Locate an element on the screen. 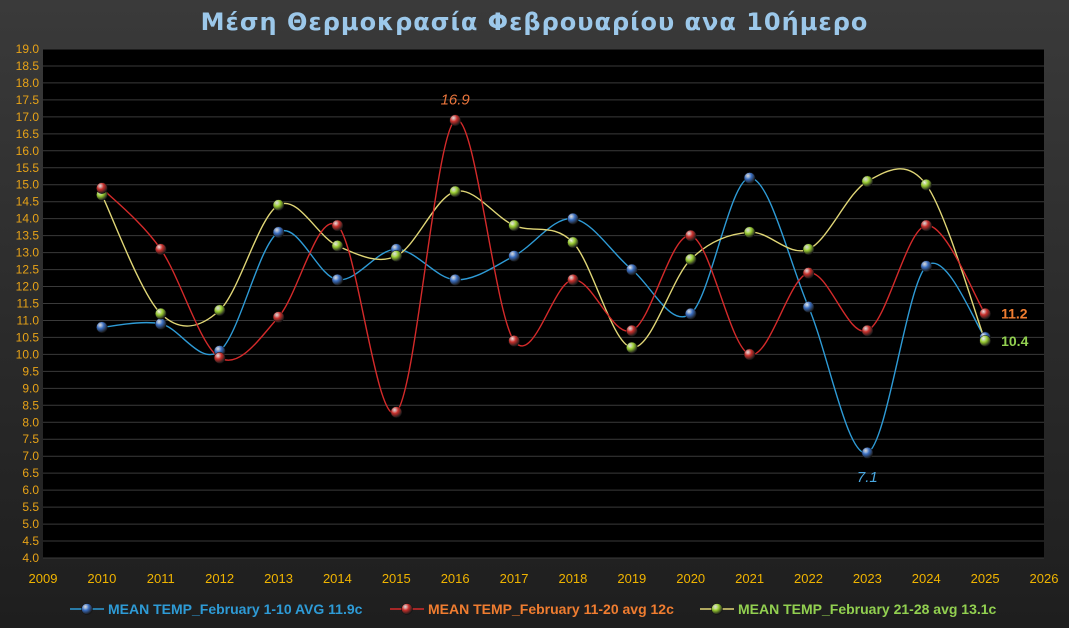 This screenshot has height=628, width=1069. data-label: 11.2 is located at coordinates (1014, 314).